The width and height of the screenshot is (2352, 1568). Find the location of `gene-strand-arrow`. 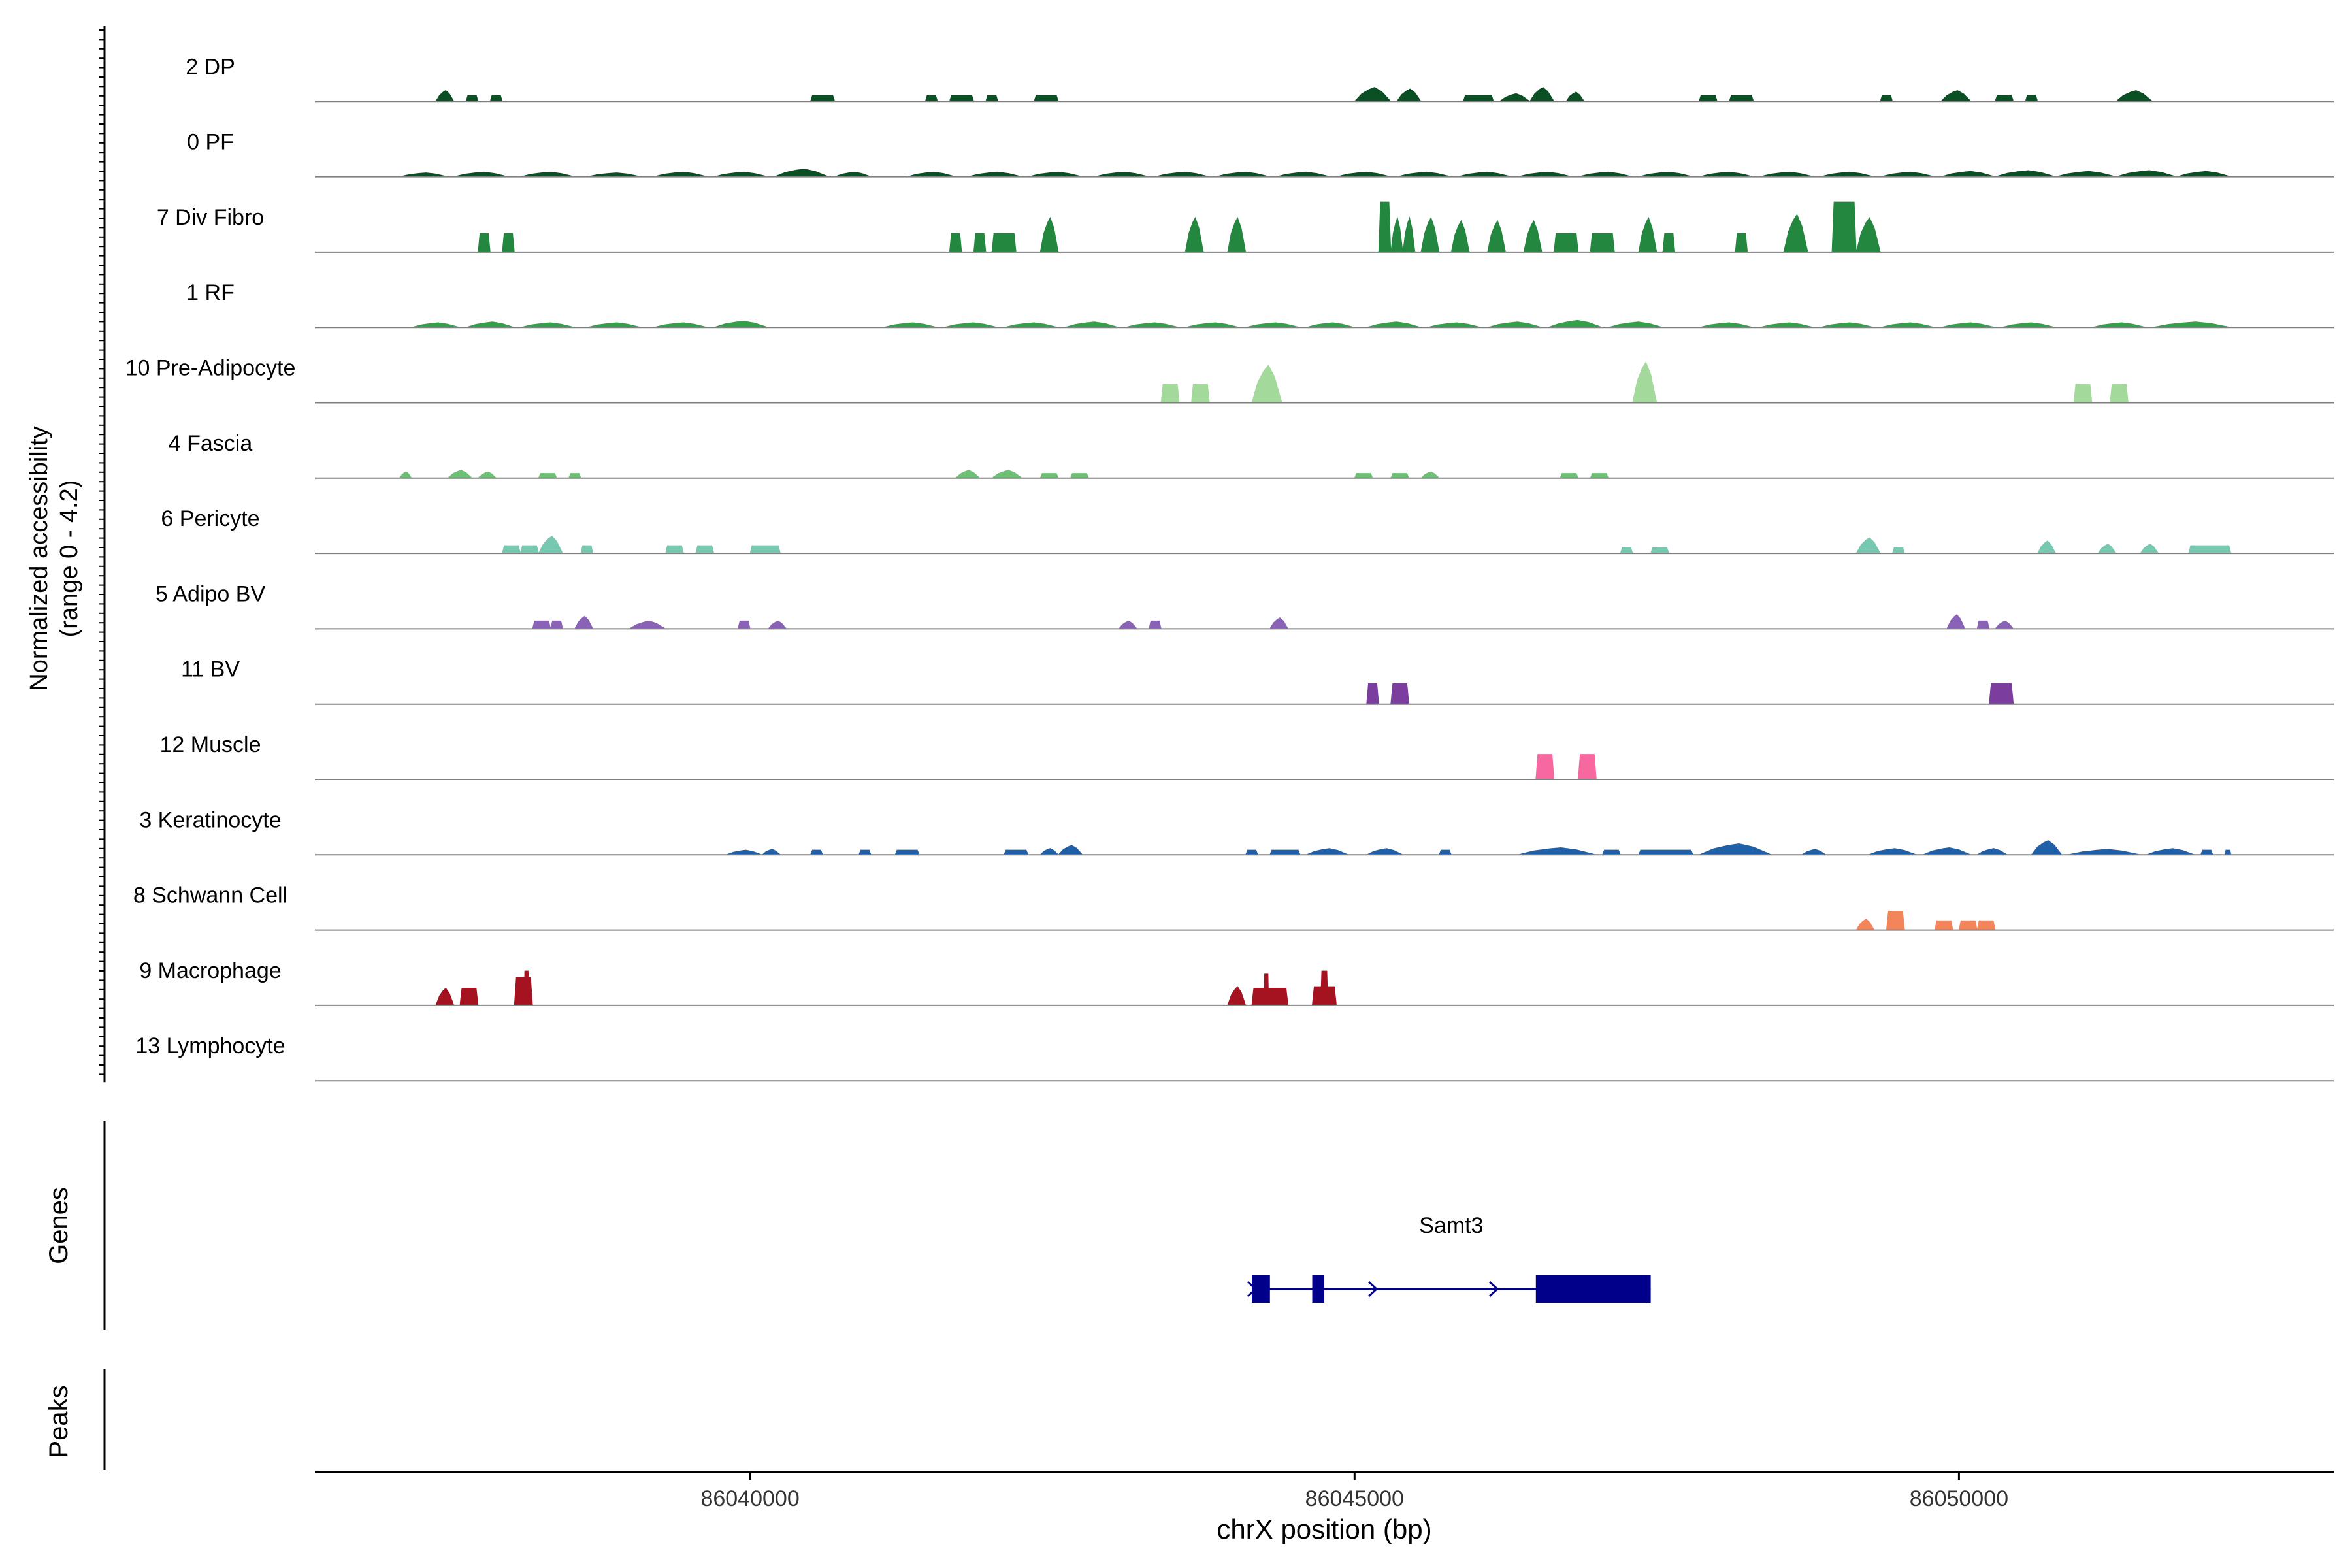

gene-strand-arrow is located at coordinates (1493, 1289).